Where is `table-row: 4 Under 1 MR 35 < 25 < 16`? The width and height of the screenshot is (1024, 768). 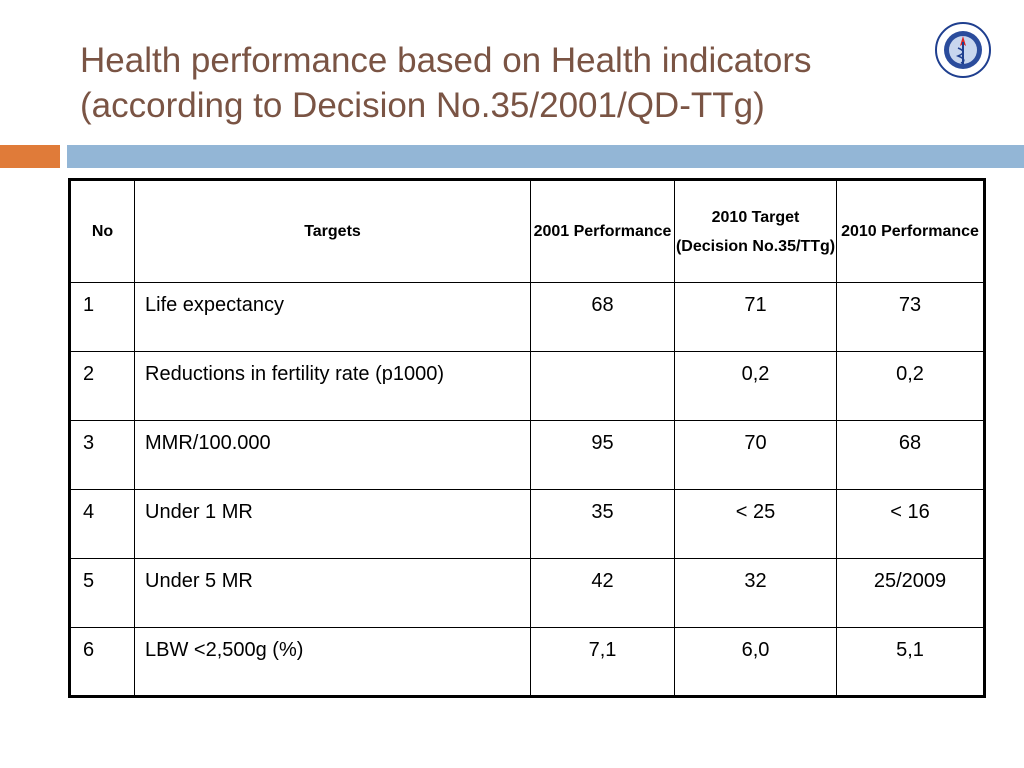 table-row: 4 Under 1 MR 35 < 25 < 16 is located at coordinates (527, 524).